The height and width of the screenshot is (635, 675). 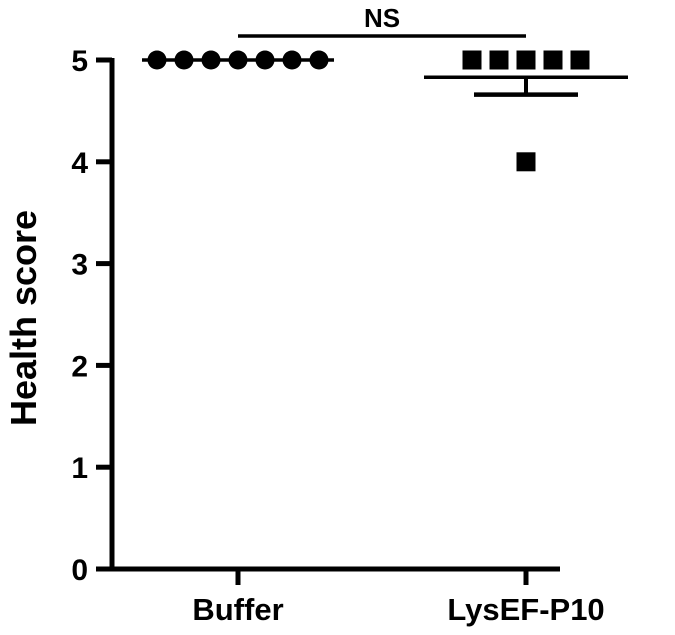 I want to click on y-tick-label: 3, so click(x=79, y=265).